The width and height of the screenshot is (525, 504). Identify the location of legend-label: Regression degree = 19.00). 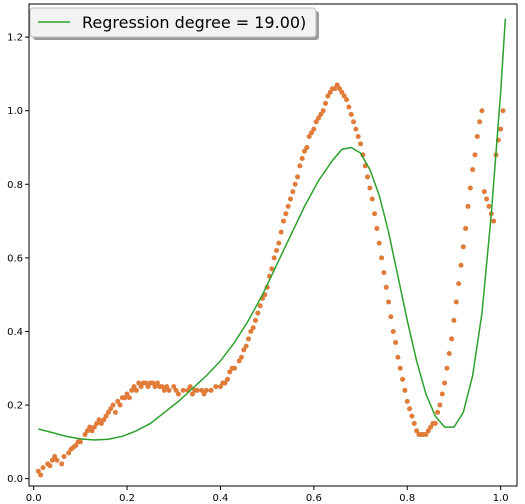
(194, 22).